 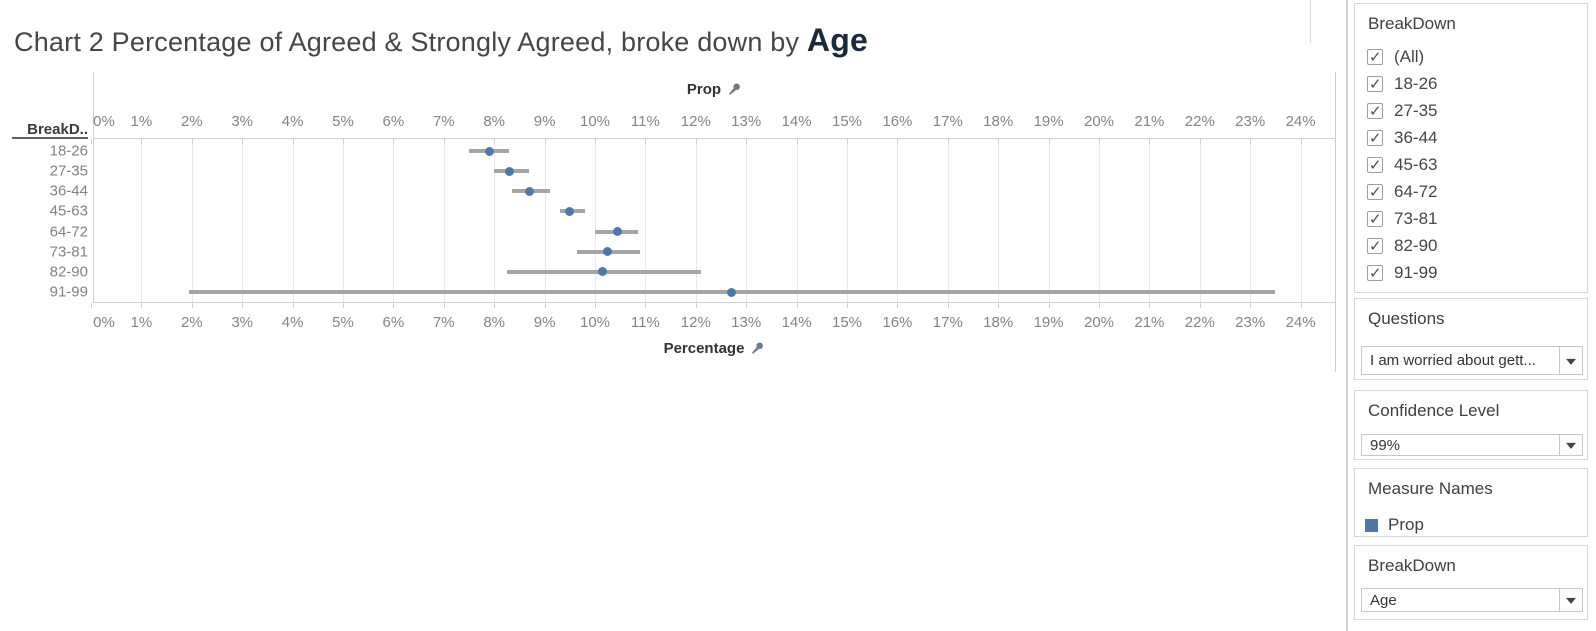 I want to click on confidence-level-dropdown: 99%, so click(x=1472, y=445).